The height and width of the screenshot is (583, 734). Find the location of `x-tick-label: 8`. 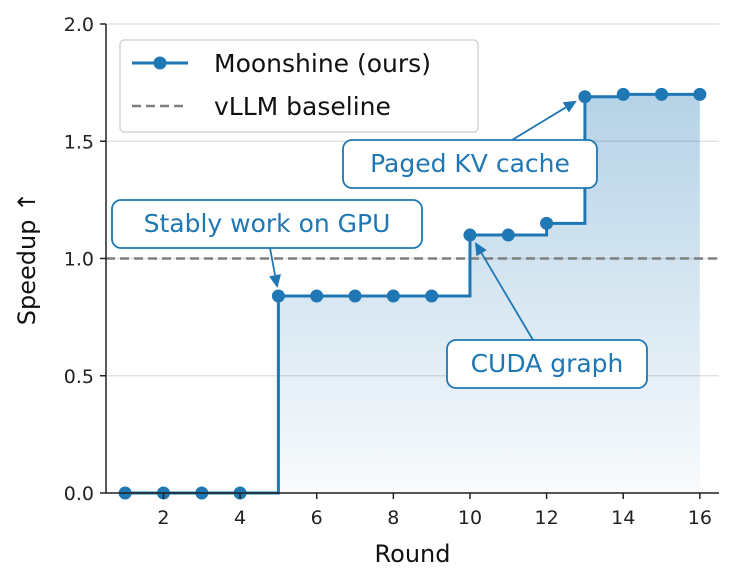

x-tick-label: 8 is located at coordinates (393, 518).